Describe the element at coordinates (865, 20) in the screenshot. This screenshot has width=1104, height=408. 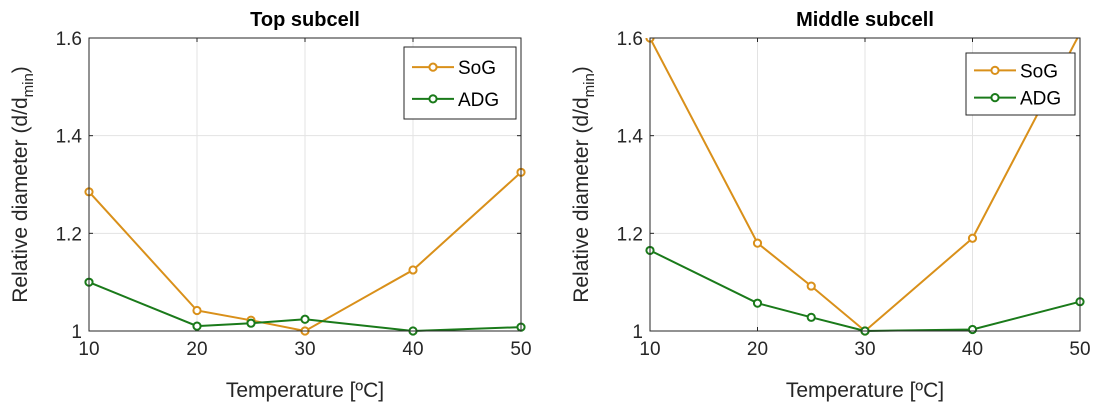
I see `chart-title: Middle subcell` at that location.